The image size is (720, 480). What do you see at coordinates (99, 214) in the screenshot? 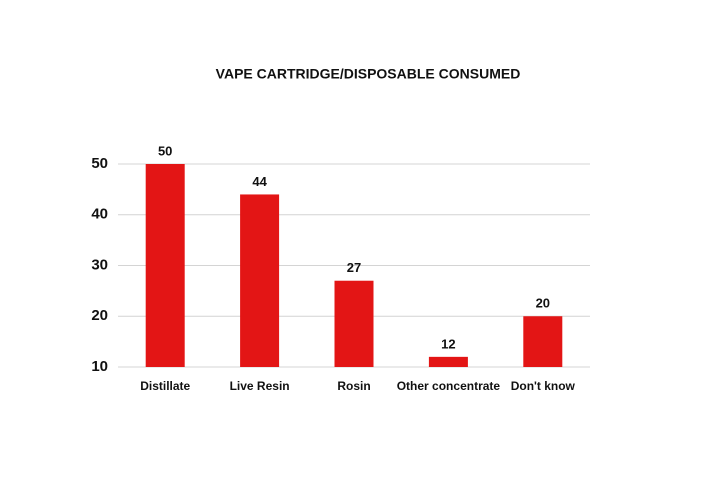
I see `y-tick-label: 40` at bounding box center [99, 214].